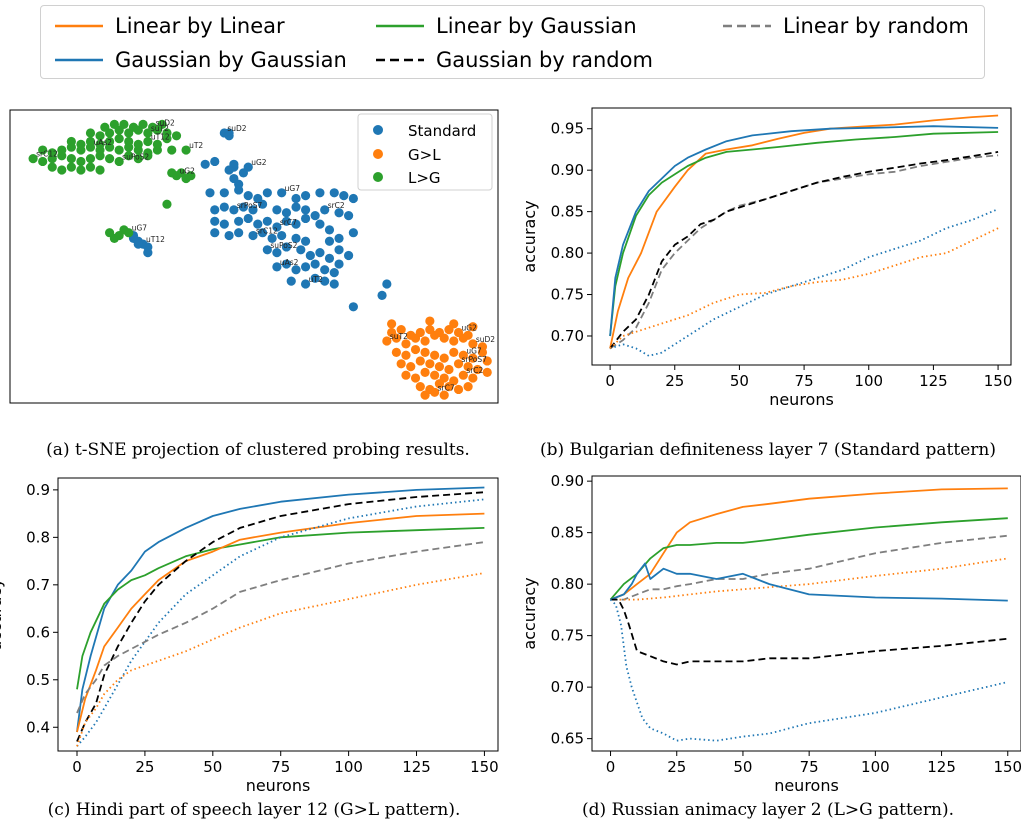  I want to click on scatter-point-label: srPoS7, so click(250, 205).